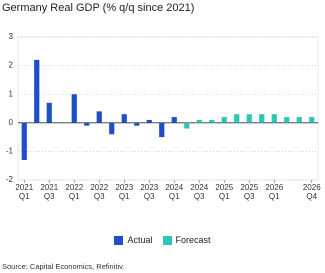 The width and height of the screenshot is (325, 273). Describe the element at coordinates (124, 192) in the screenshot. I see `x-tick-label: 2023 Q1` at that location.